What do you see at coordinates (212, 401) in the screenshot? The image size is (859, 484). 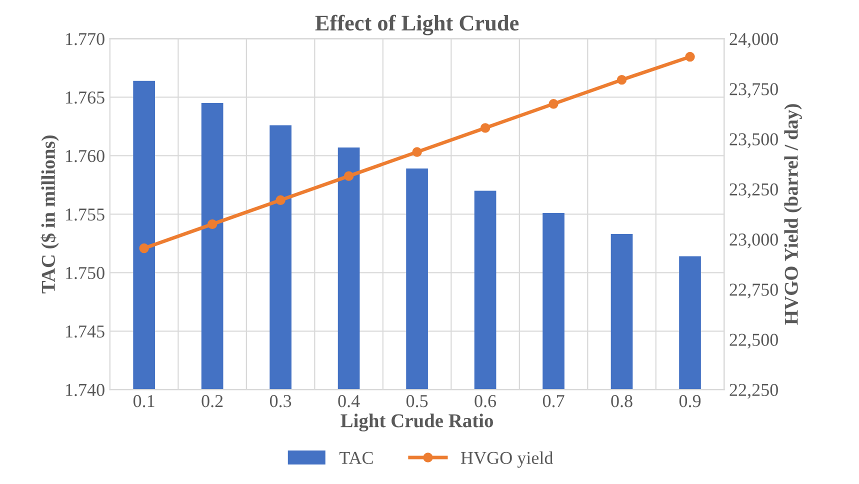 I see `x-tick-label: 0.2` at bounding box center [212, 401].